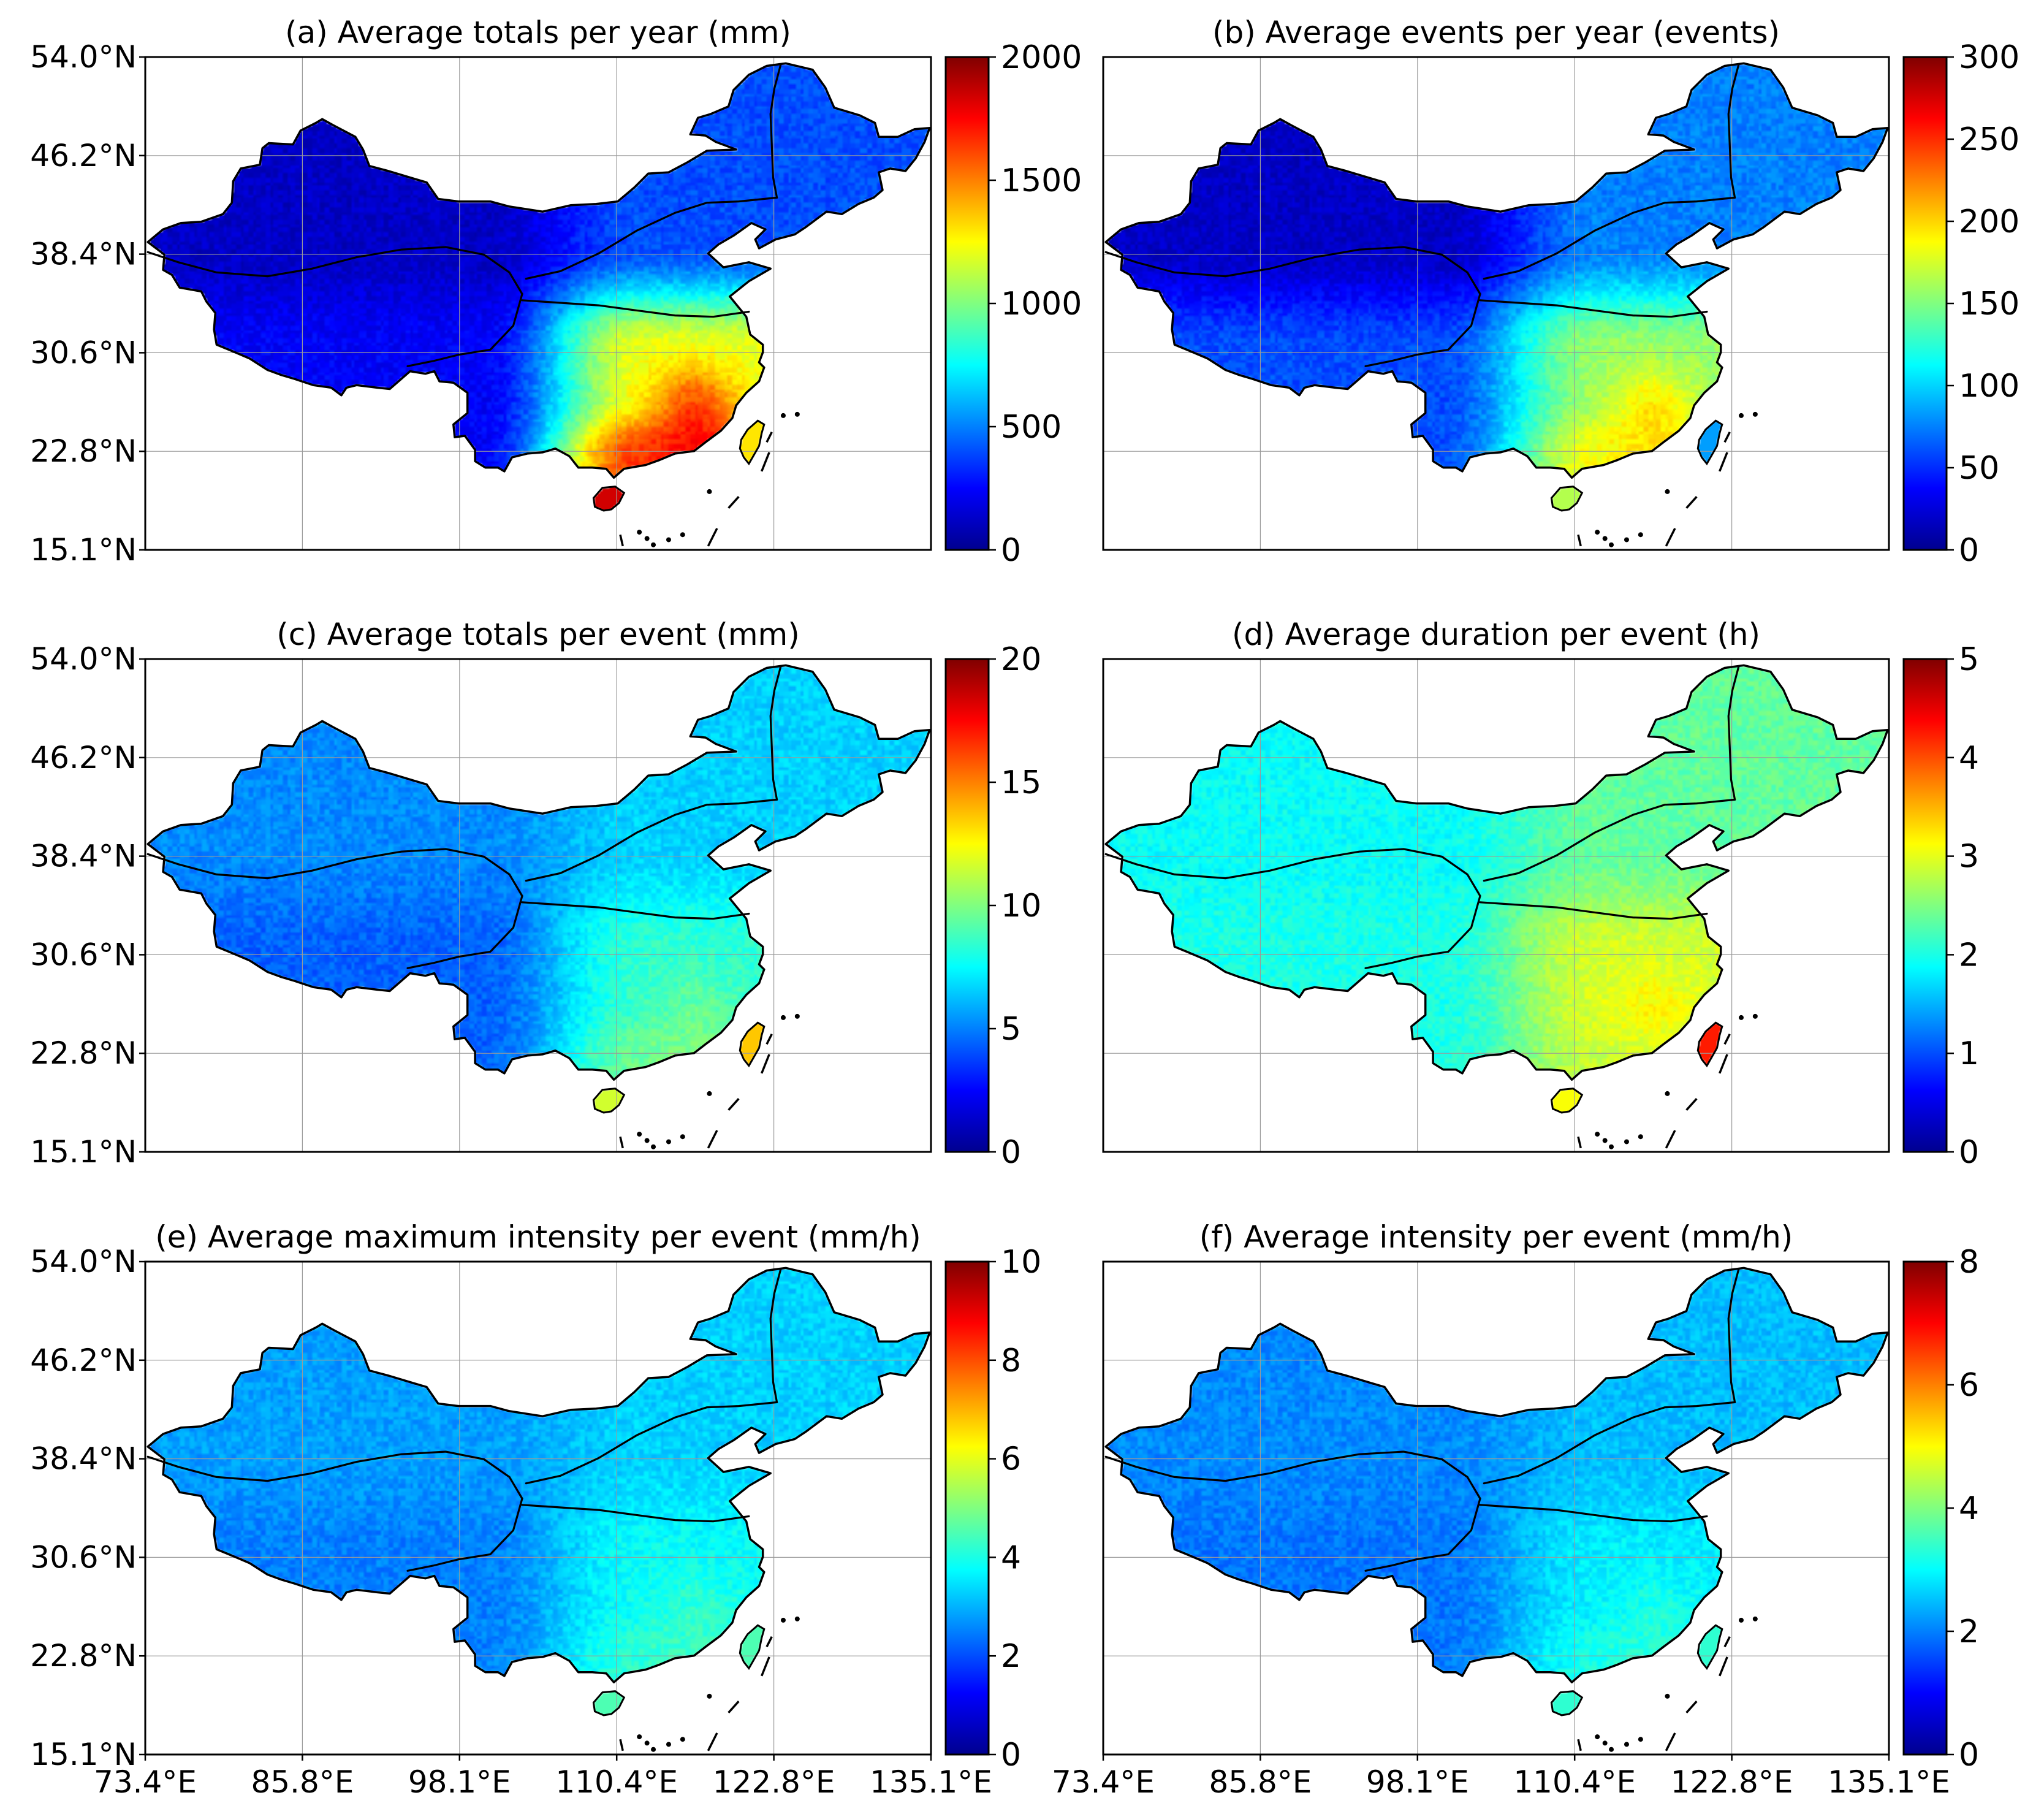  Describe the element at coordinates (1021, 659) in the screenshot. I see `colorbar-tick-label: 20` at that location.